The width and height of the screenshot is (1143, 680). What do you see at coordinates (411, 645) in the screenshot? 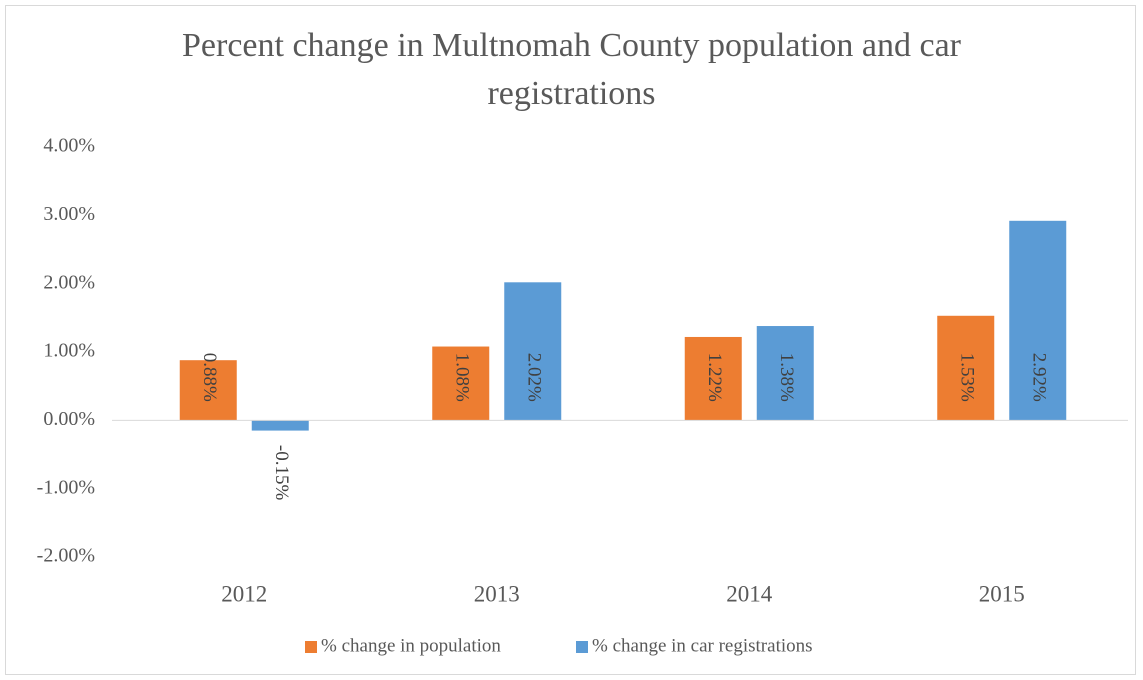
I see `legend-label: % change in population` at bounding box center [411, 645].